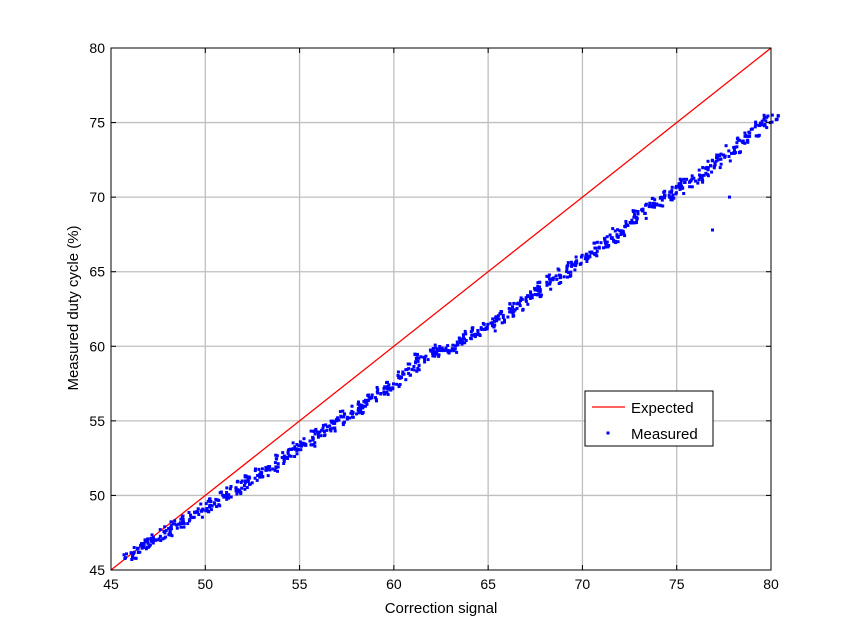 This screenshot has width=854, height=641. What do you see at coordinates (649, 418) in the screenshot?
I see `legend: Expected Measured` at bounding box center [649, 418].